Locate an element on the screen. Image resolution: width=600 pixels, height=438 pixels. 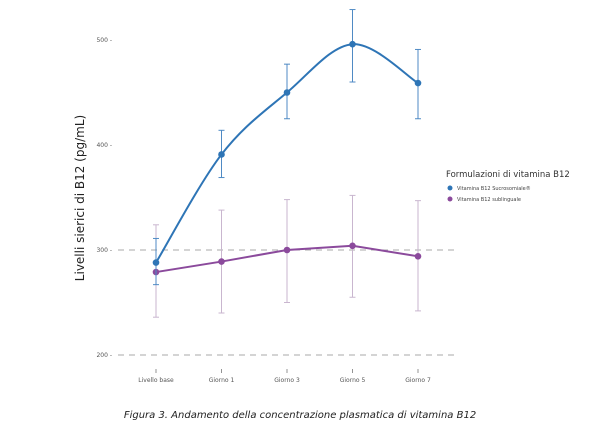
y-tick-label: 400 - is located at coordinates (104, 145).